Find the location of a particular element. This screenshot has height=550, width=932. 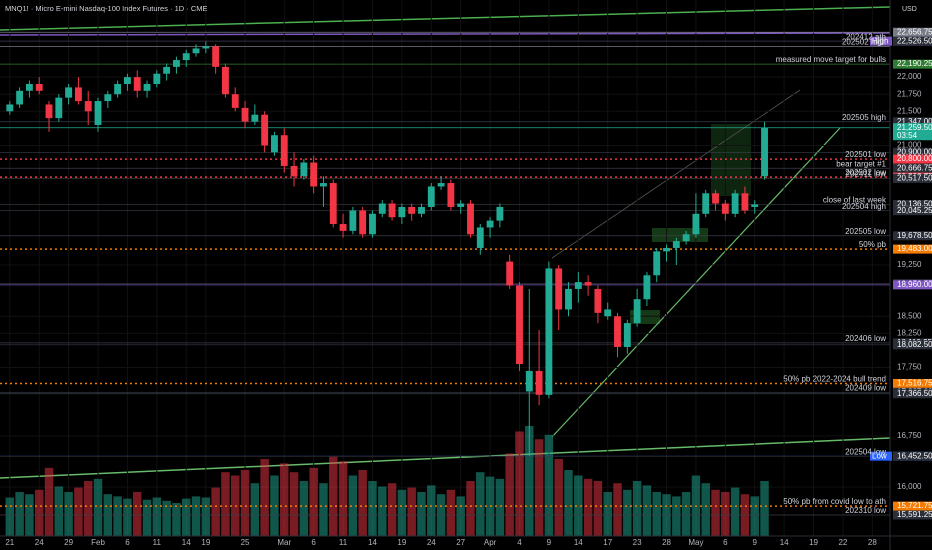

level-annotation: 202411 low is located at coordinates (866, 174).